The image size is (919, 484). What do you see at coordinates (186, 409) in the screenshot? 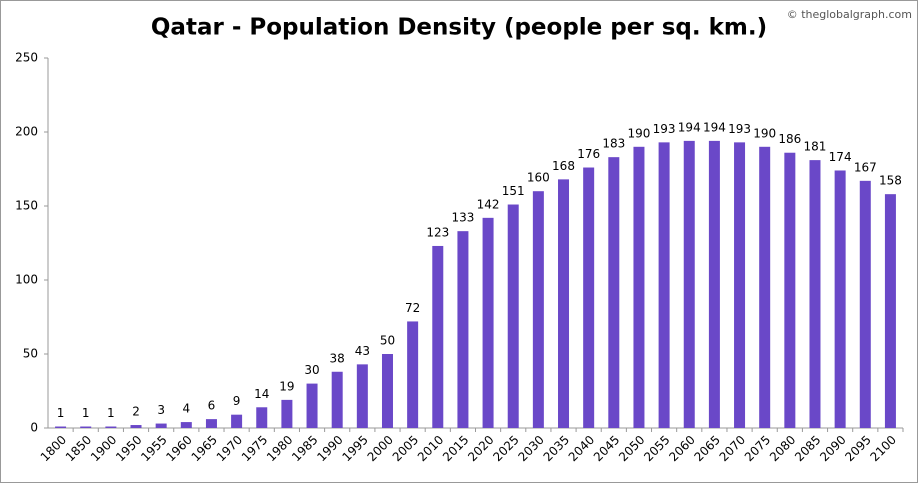
I see `data-label: 4` at bounding box center [186, 409].